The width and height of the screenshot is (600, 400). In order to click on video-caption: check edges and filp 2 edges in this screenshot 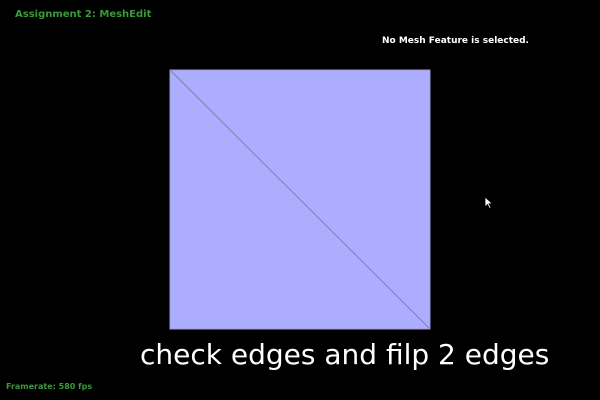, I will do `click(345, 354)`.